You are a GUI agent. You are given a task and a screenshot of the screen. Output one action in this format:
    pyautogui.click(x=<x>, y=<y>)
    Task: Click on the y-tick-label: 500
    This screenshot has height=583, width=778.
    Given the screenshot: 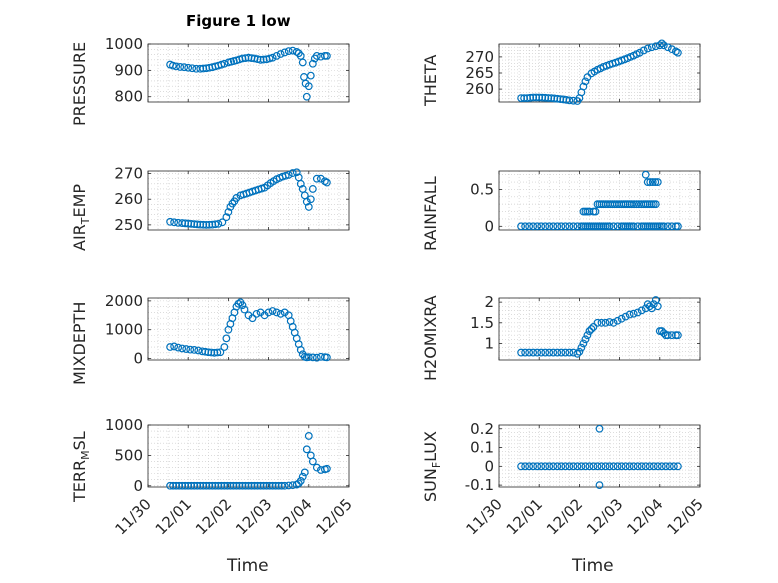 What is the action you would take?
    pyautogui.click(x=128, y=455)
    